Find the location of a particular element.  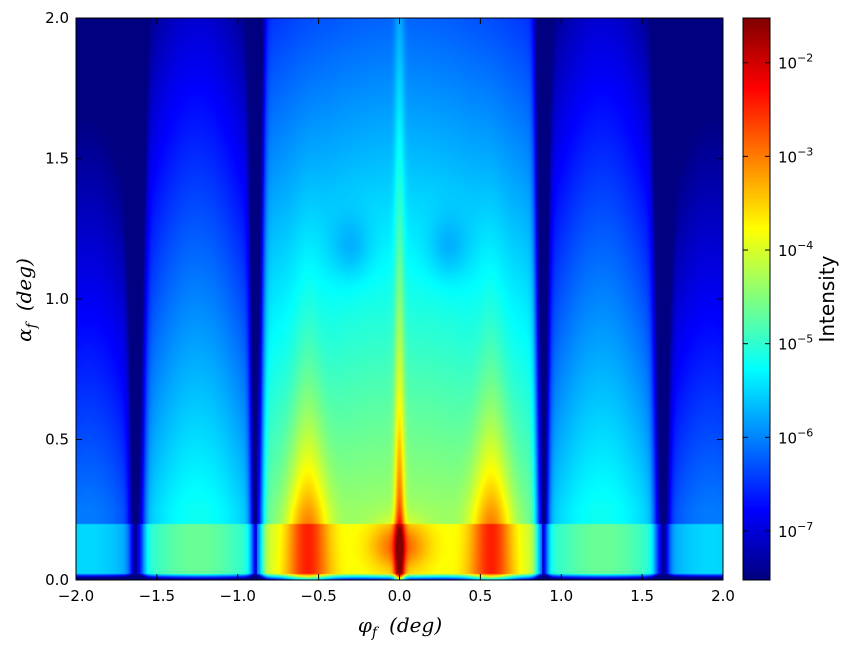

y-tick-label: 1.5 is located at coordinates (57, 159).